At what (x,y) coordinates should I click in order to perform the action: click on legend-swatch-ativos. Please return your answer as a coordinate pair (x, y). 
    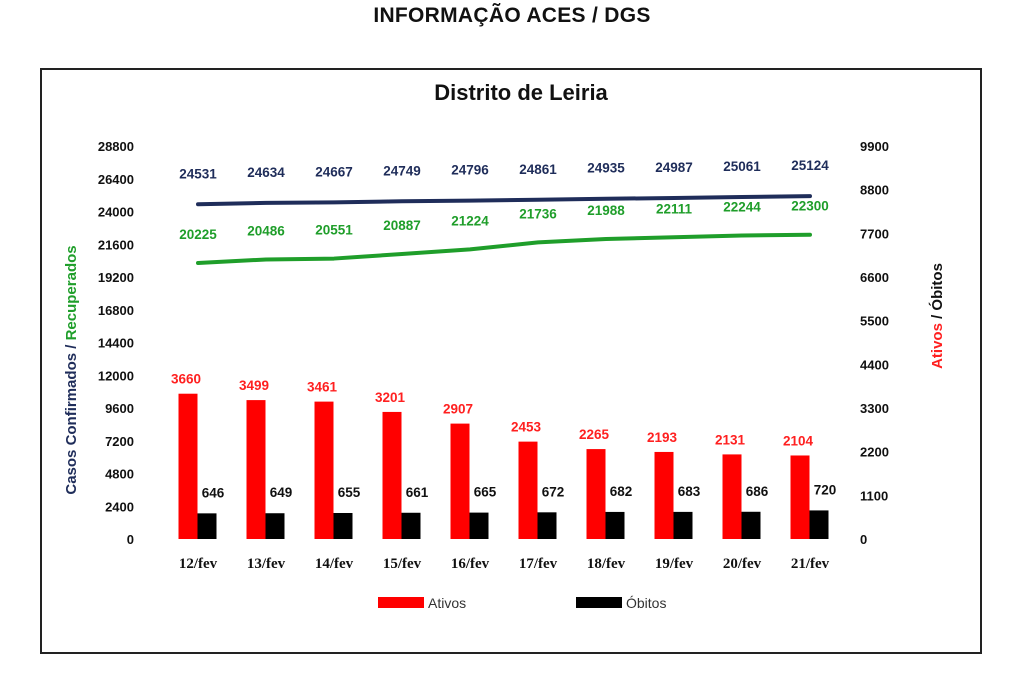
    Looking at the image, I should click on (401, 602).